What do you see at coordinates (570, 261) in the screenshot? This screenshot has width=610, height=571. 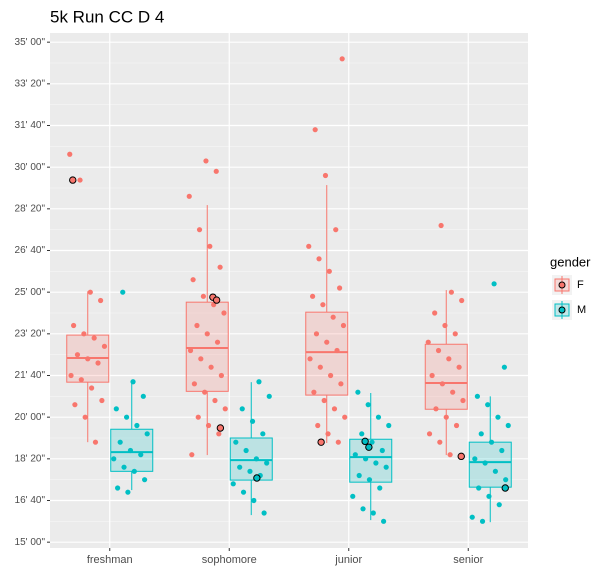 I see `legend-title: gender` at bounding box center [570, 261].